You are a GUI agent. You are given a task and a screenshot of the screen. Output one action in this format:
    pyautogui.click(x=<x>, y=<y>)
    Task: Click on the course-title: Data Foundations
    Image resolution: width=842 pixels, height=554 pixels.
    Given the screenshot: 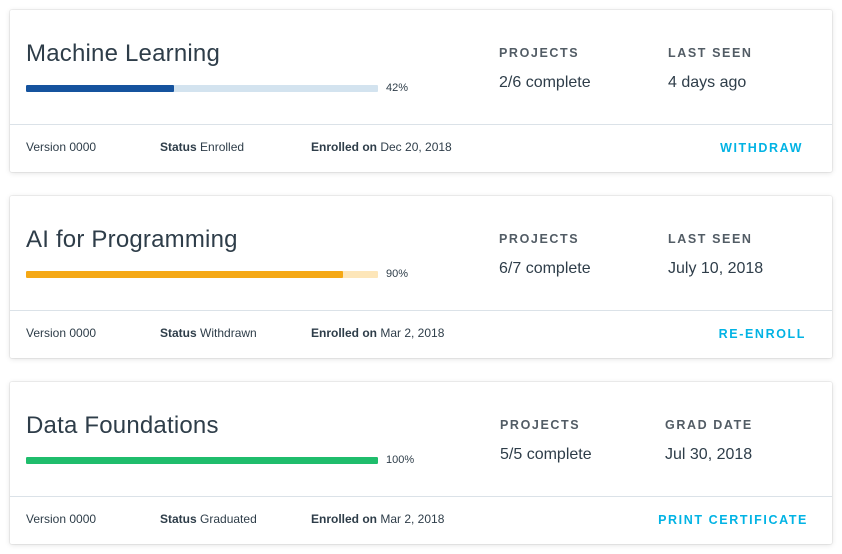 What is the action you would take?
    pyautogui.click(x=122, y=425)
    